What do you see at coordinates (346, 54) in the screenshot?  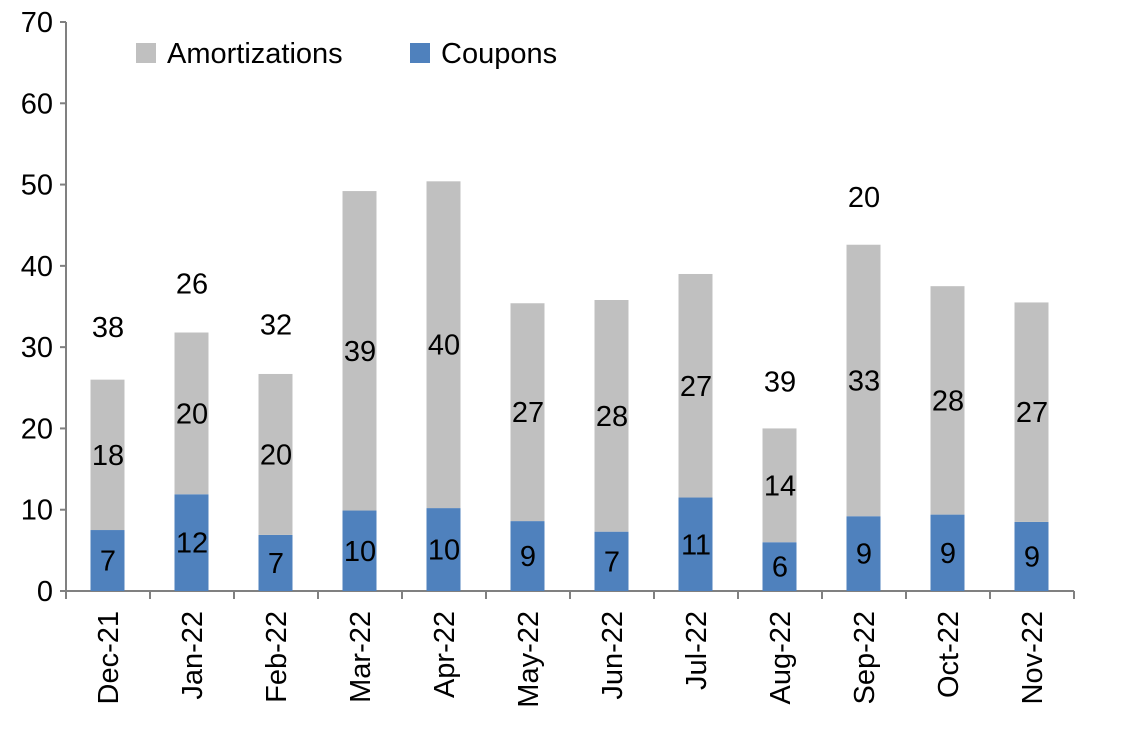 I see `legend: Amortizations Coupons` at bounding box center [346, 54].